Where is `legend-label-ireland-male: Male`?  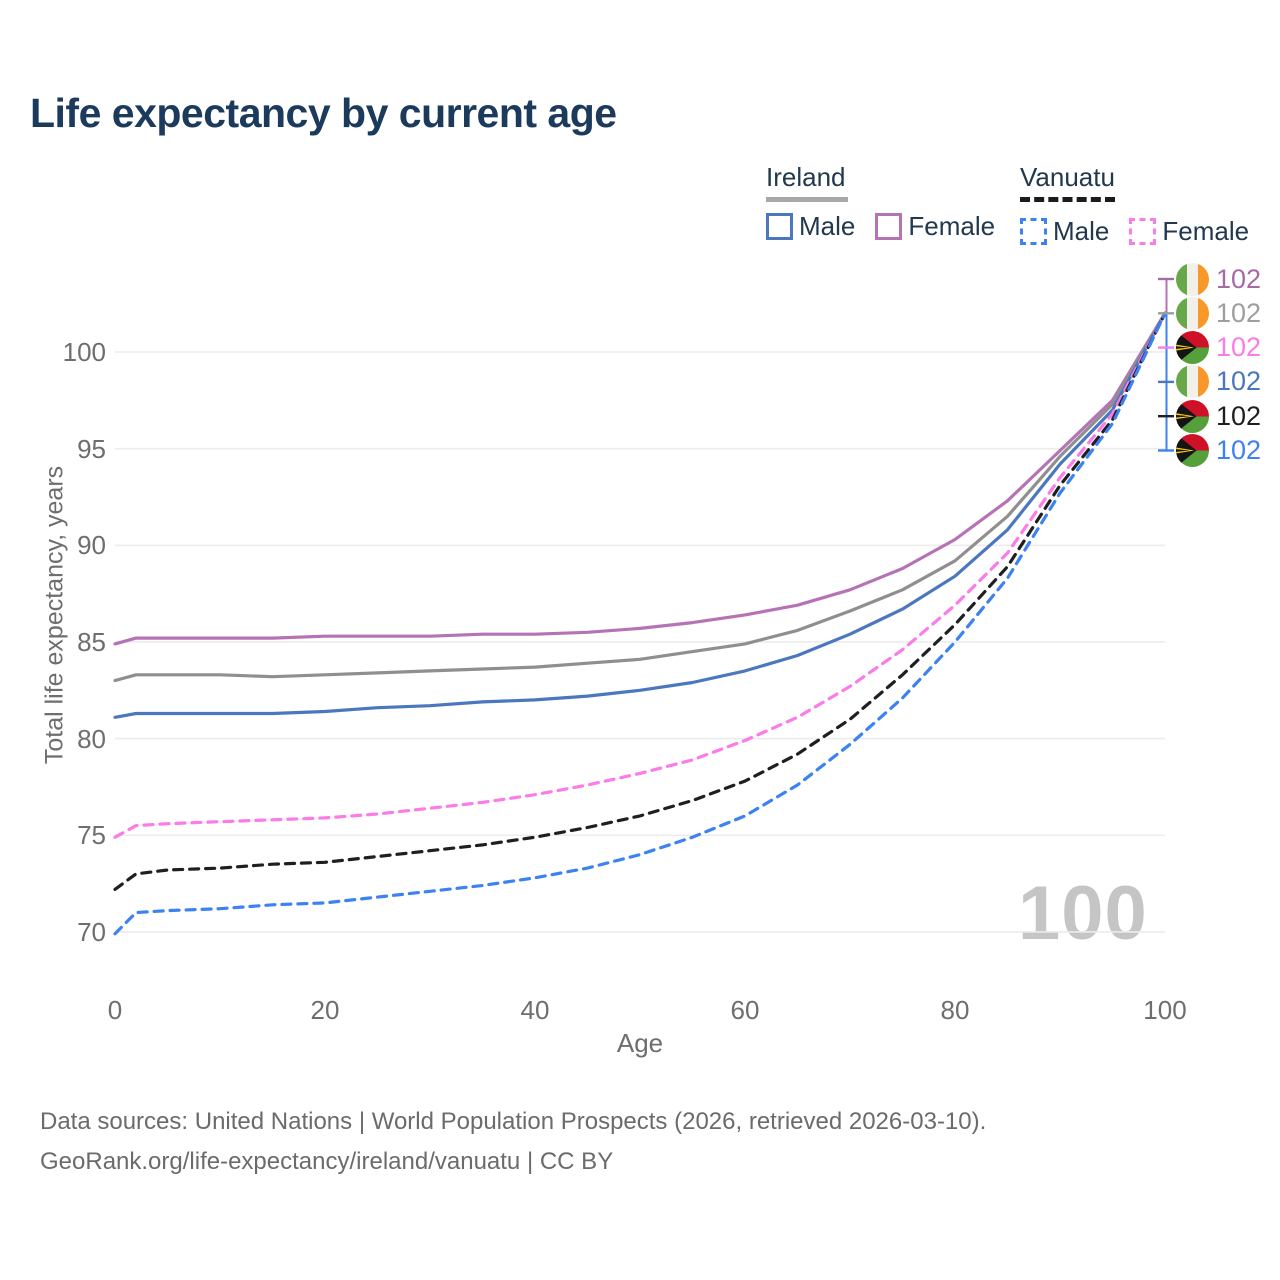 legend-label-ireland-male: Male is located at coordinates (827, 226).